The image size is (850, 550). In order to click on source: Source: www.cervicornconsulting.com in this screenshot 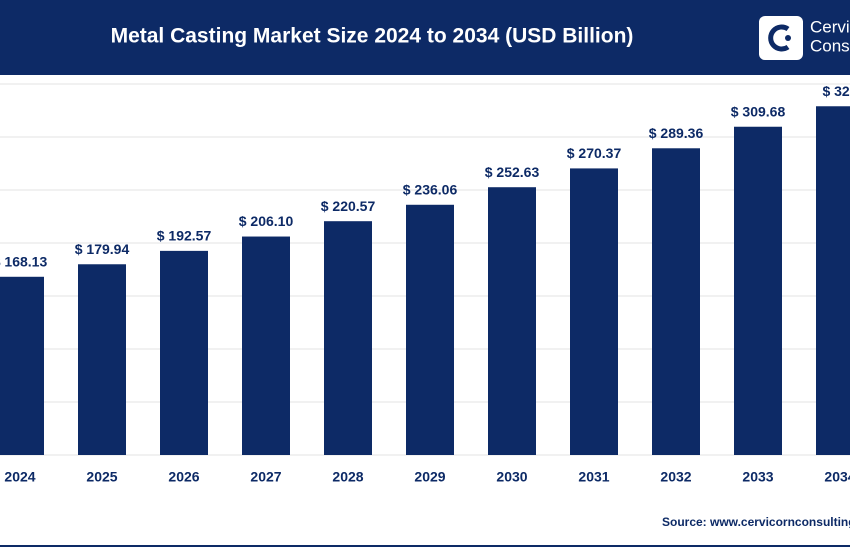, I will do `click(756, 522)`.